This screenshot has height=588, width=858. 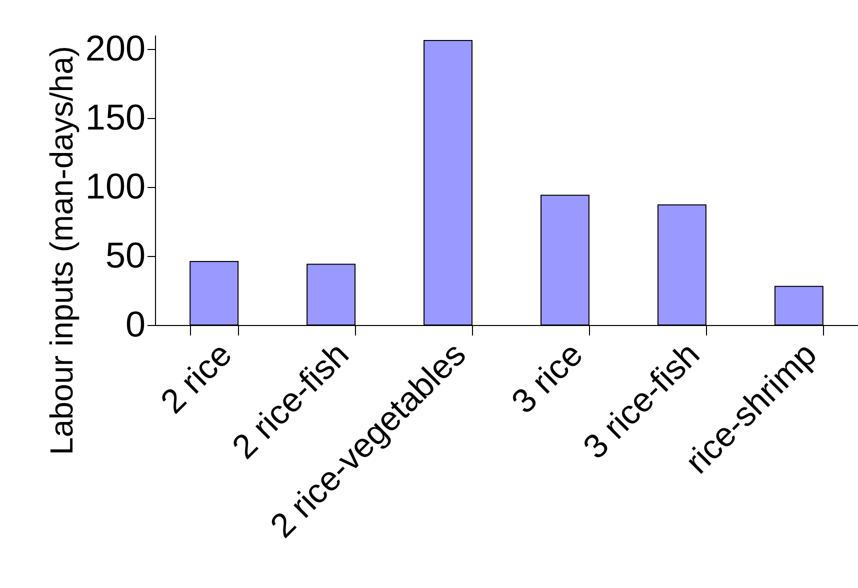 What do you see at coordinates (197, 378) in the screenshot?
I see `x-tick-label: 2 rice` at bounding box center [197, 378].